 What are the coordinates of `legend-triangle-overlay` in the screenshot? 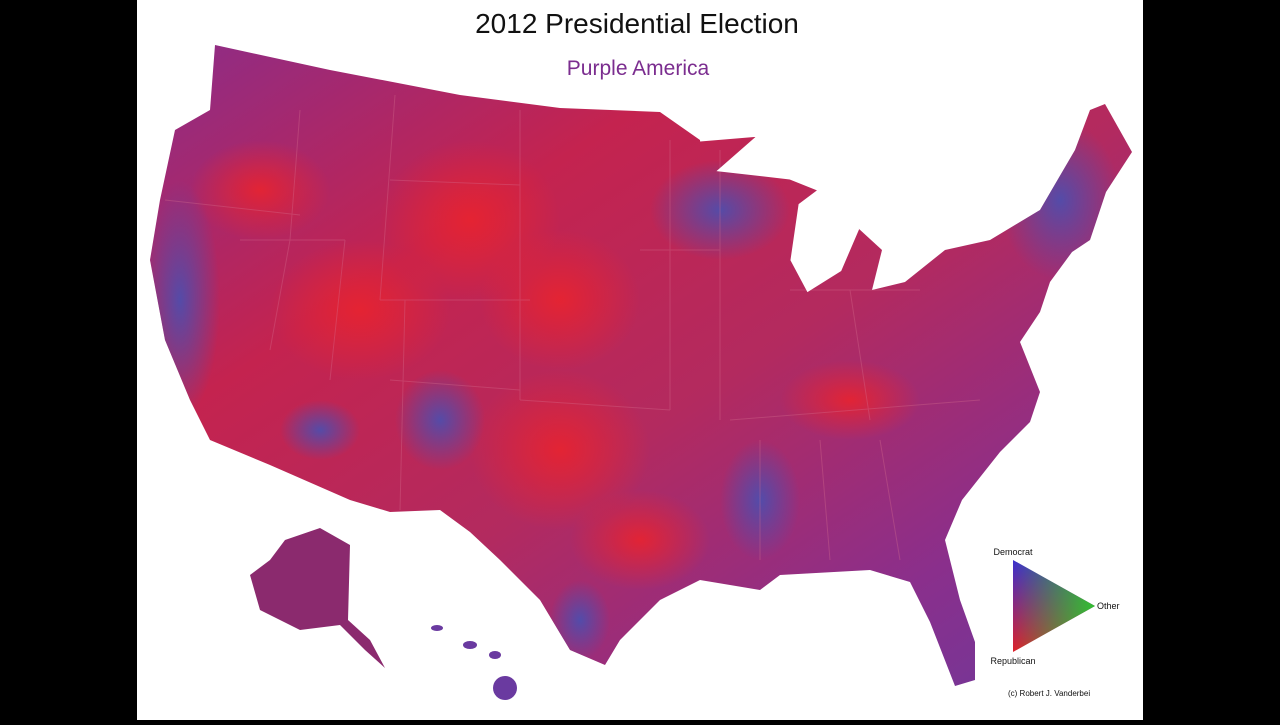 It's located at (1054, 606).